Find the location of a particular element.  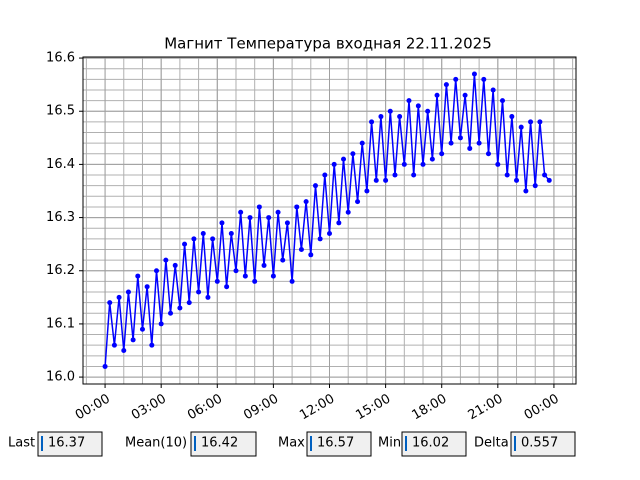

stat-label: Min is located at coordinates (389, 443).